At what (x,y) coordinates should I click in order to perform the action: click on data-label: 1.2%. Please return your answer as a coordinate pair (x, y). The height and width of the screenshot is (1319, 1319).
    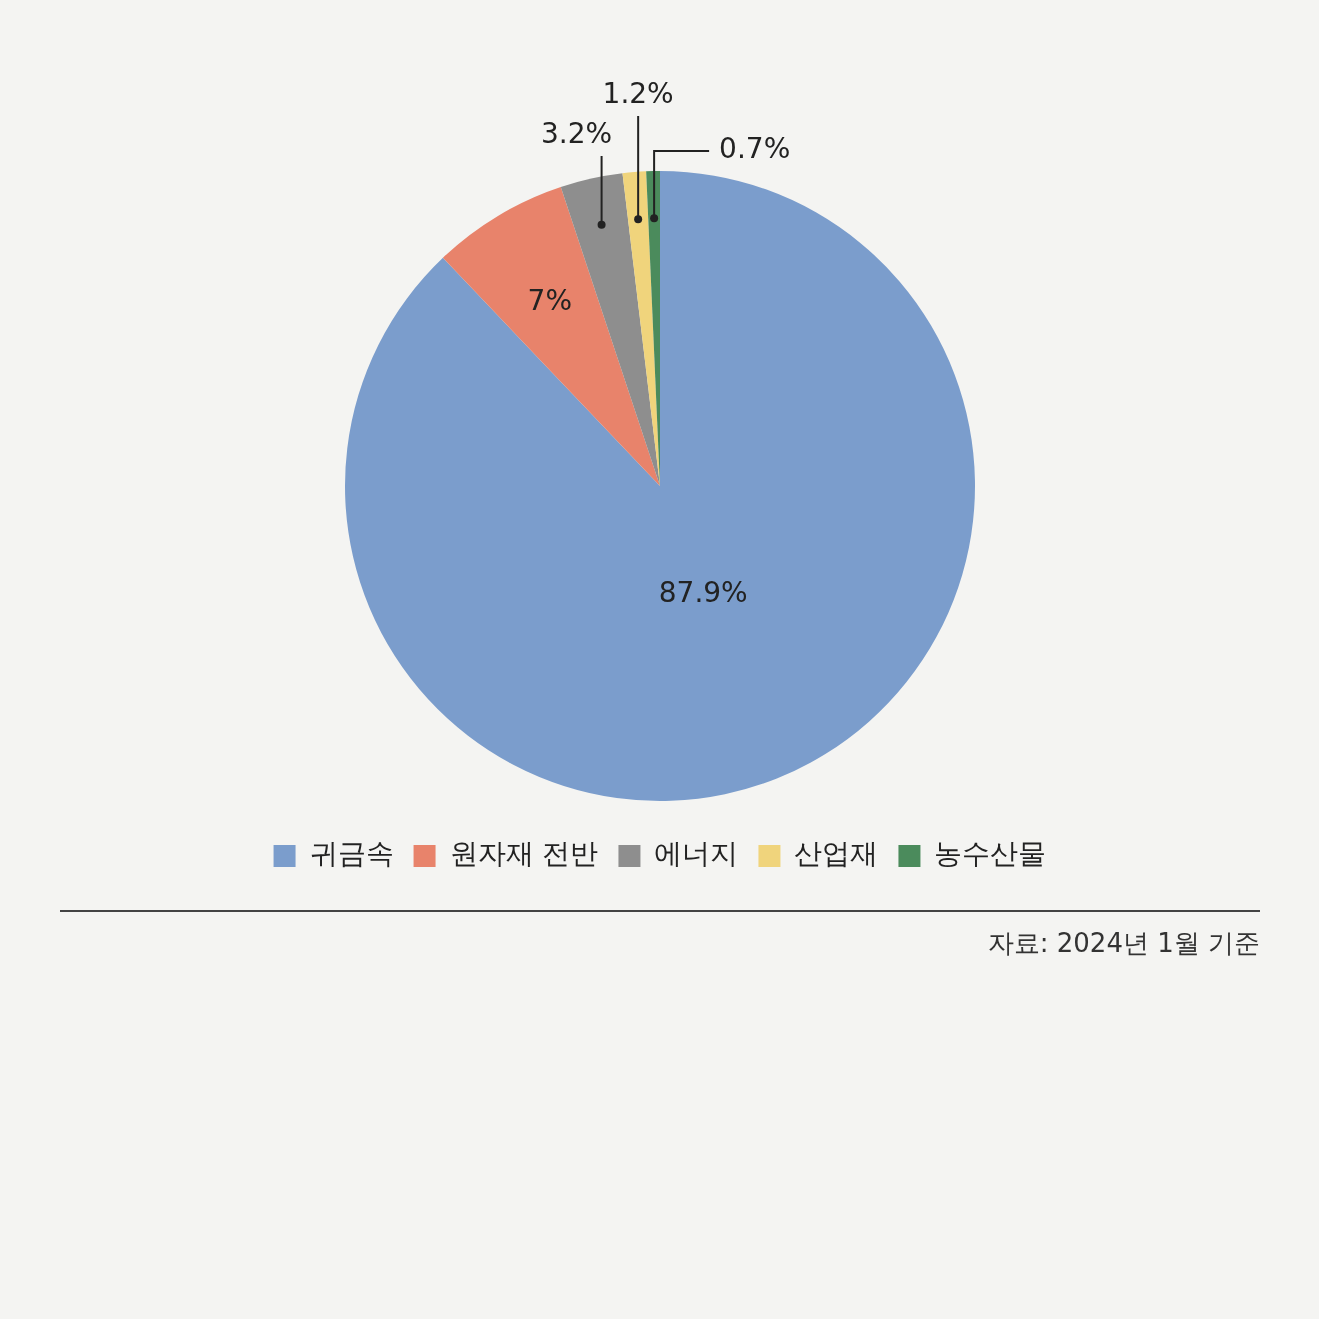
    Looking at the image, I should click on (638, 94).